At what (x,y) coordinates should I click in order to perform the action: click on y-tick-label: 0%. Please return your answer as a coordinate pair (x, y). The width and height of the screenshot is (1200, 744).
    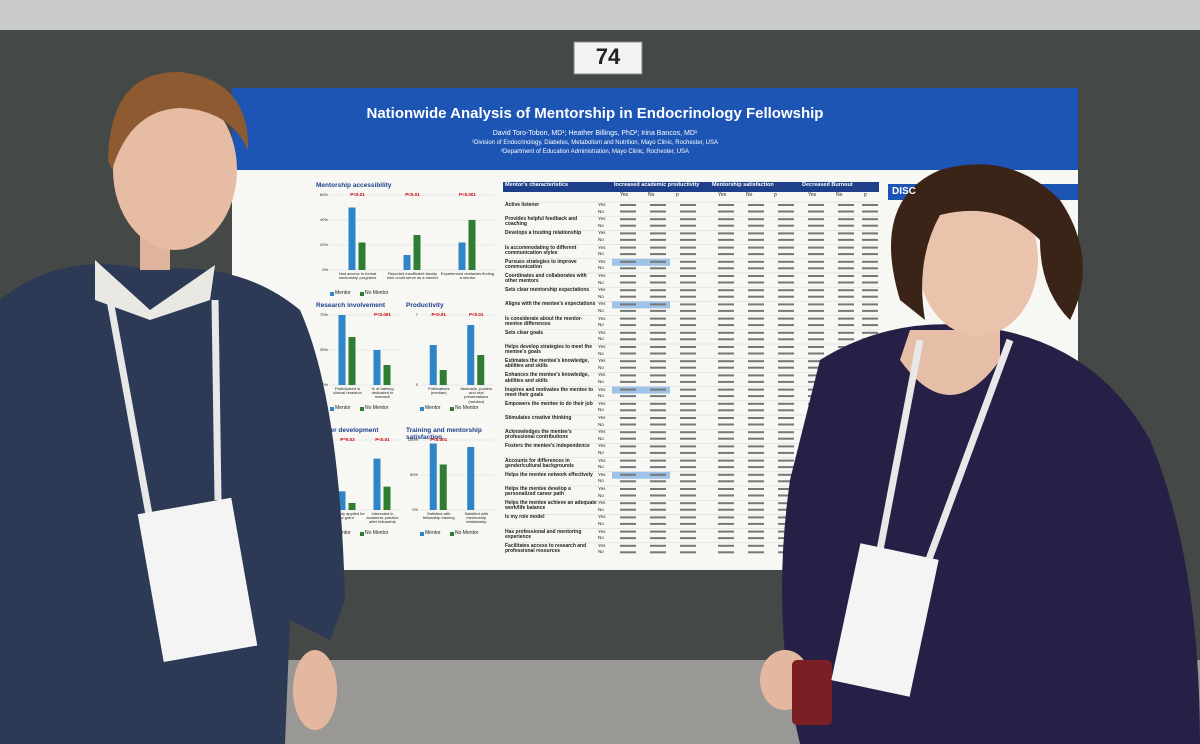
    Looking at the image, I should click on (325, 269).